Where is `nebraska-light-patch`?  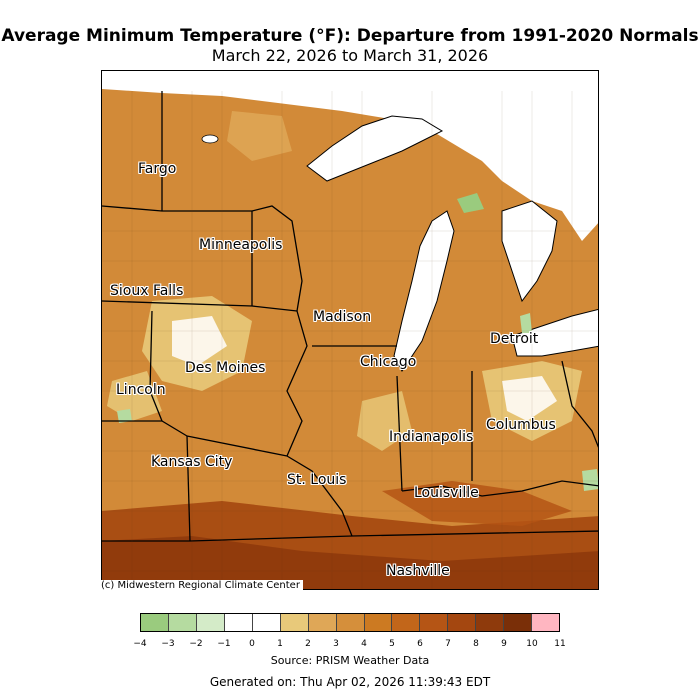 nebraska-light-patch is located at coordinates (134, 396).